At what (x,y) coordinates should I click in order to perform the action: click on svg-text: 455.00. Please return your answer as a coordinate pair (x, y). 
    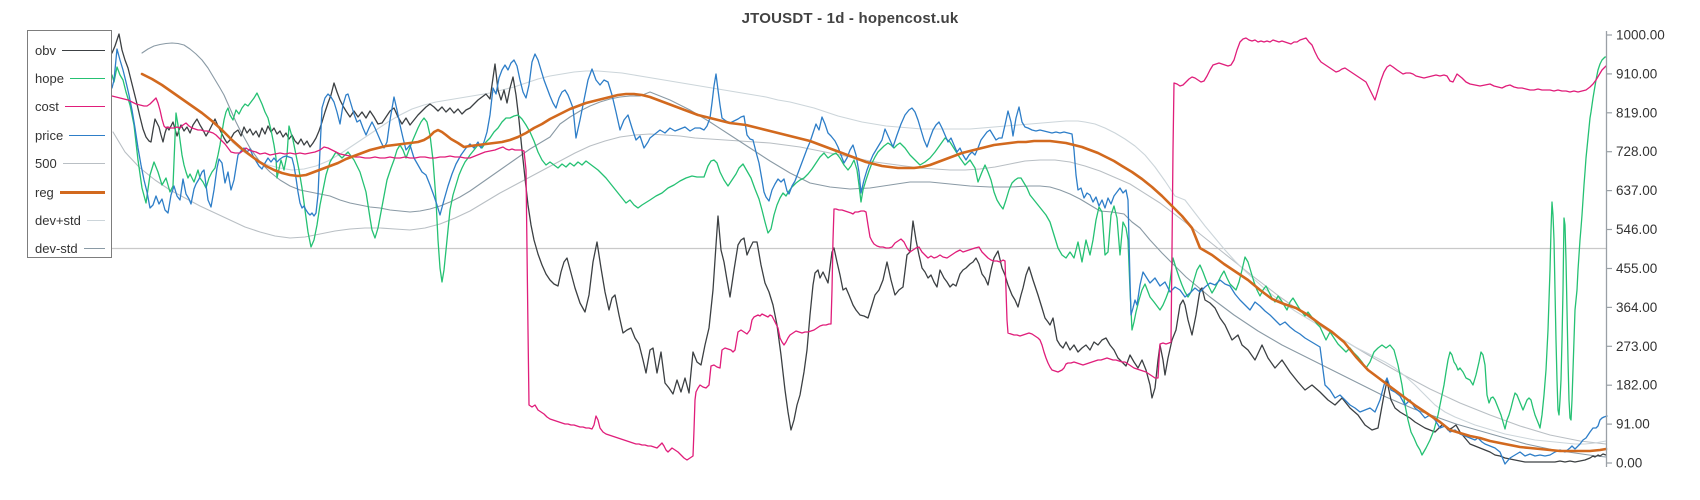
    Looking at the image, I should click on (1636, 268).